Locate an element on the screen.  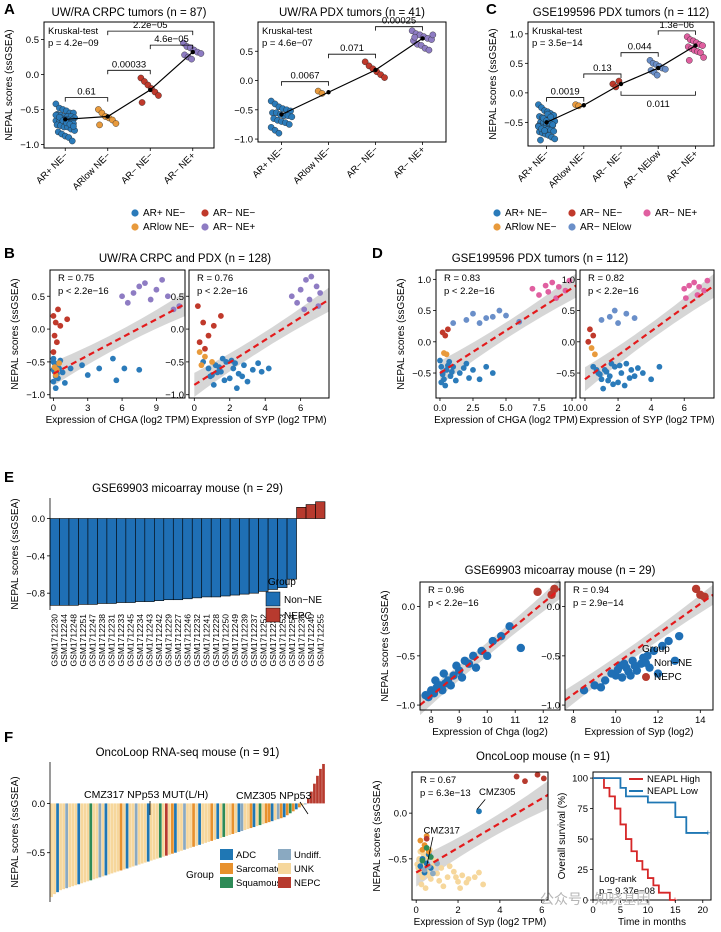
E1-xtick-label-6: GSM1712231 is located at coordinates (112, 640).